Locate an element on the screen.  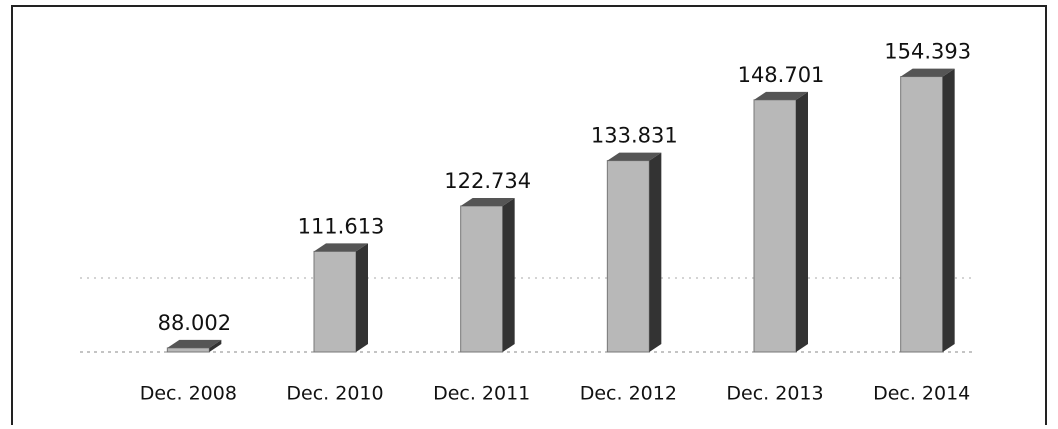
data-label: 88.002 is located at coordinates (194, 323).